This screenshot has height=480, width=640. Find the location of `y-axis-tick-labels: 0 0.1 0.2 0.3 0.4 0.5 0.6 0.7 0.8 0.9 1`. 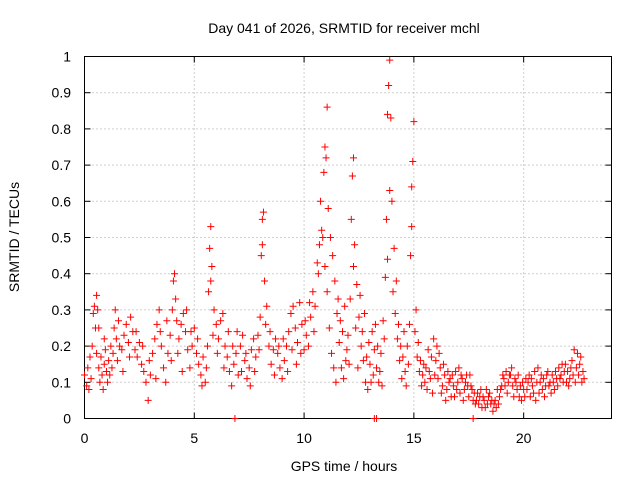

y-axis-tick-labels: 0 0.1 0.2 0.3 0.4 0.5 0.6 0.7 0.8 0.9 1 is located at coordinates (62, 238).